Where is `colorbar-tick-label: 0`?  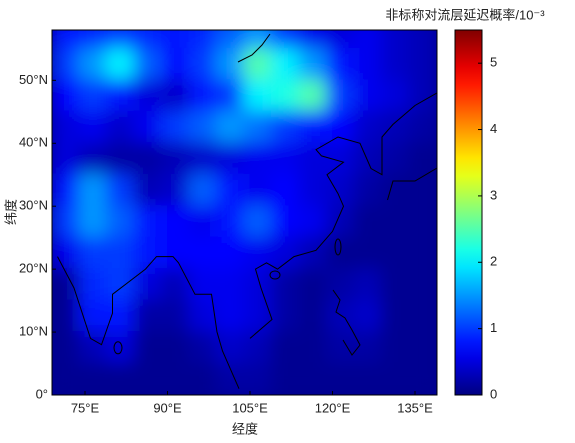 colorbar-tick-label: 0 is located at coordinates (493, 393).